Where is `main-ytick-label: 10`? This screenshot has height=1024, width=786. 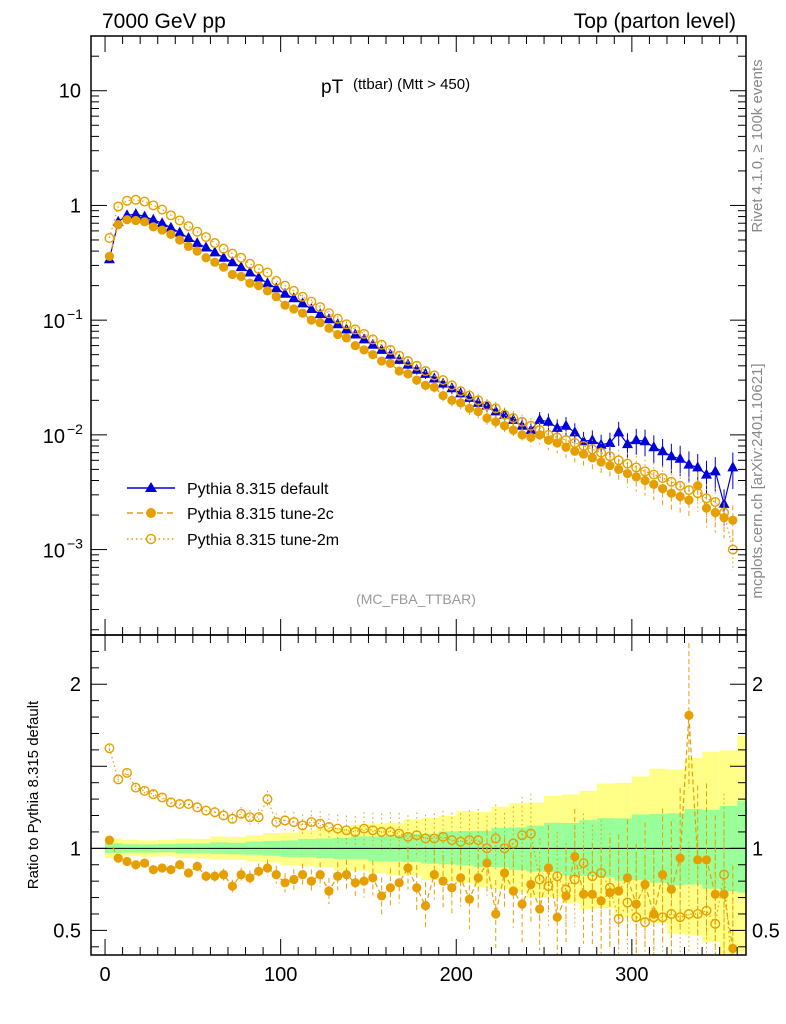
main-ytick-label: 10 is located at coordinates (70, 92).